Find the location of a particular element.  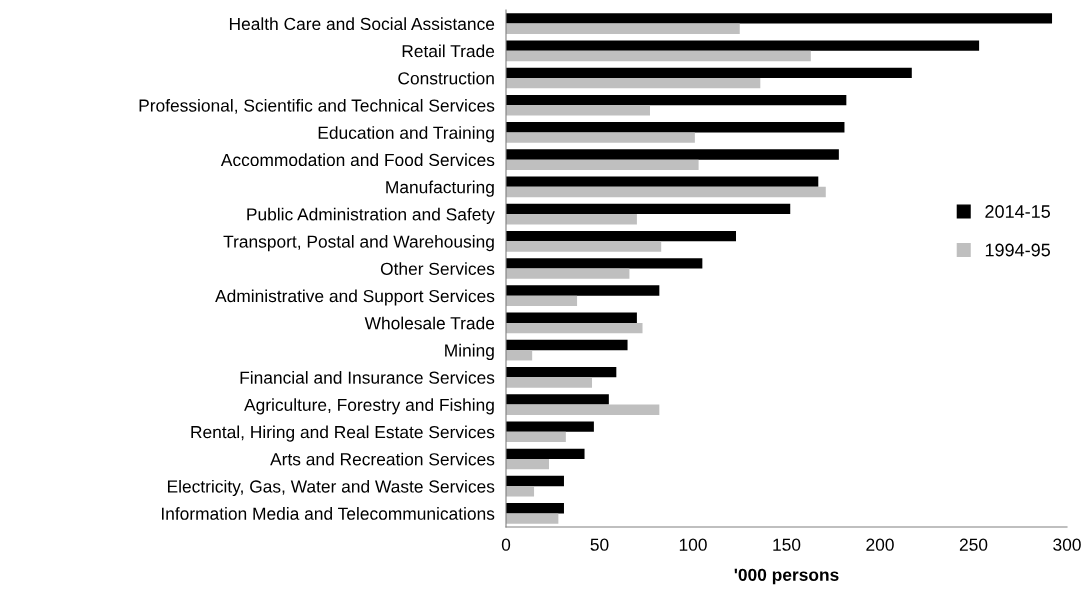

y-tick-label: Wholesale Trade is located at coordinates (429, 323).